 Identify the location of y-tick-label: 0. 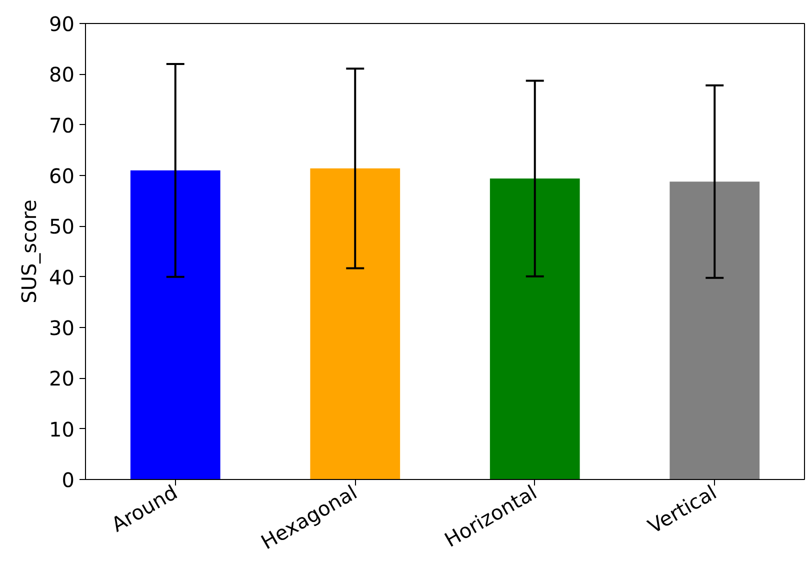
(68, 480).